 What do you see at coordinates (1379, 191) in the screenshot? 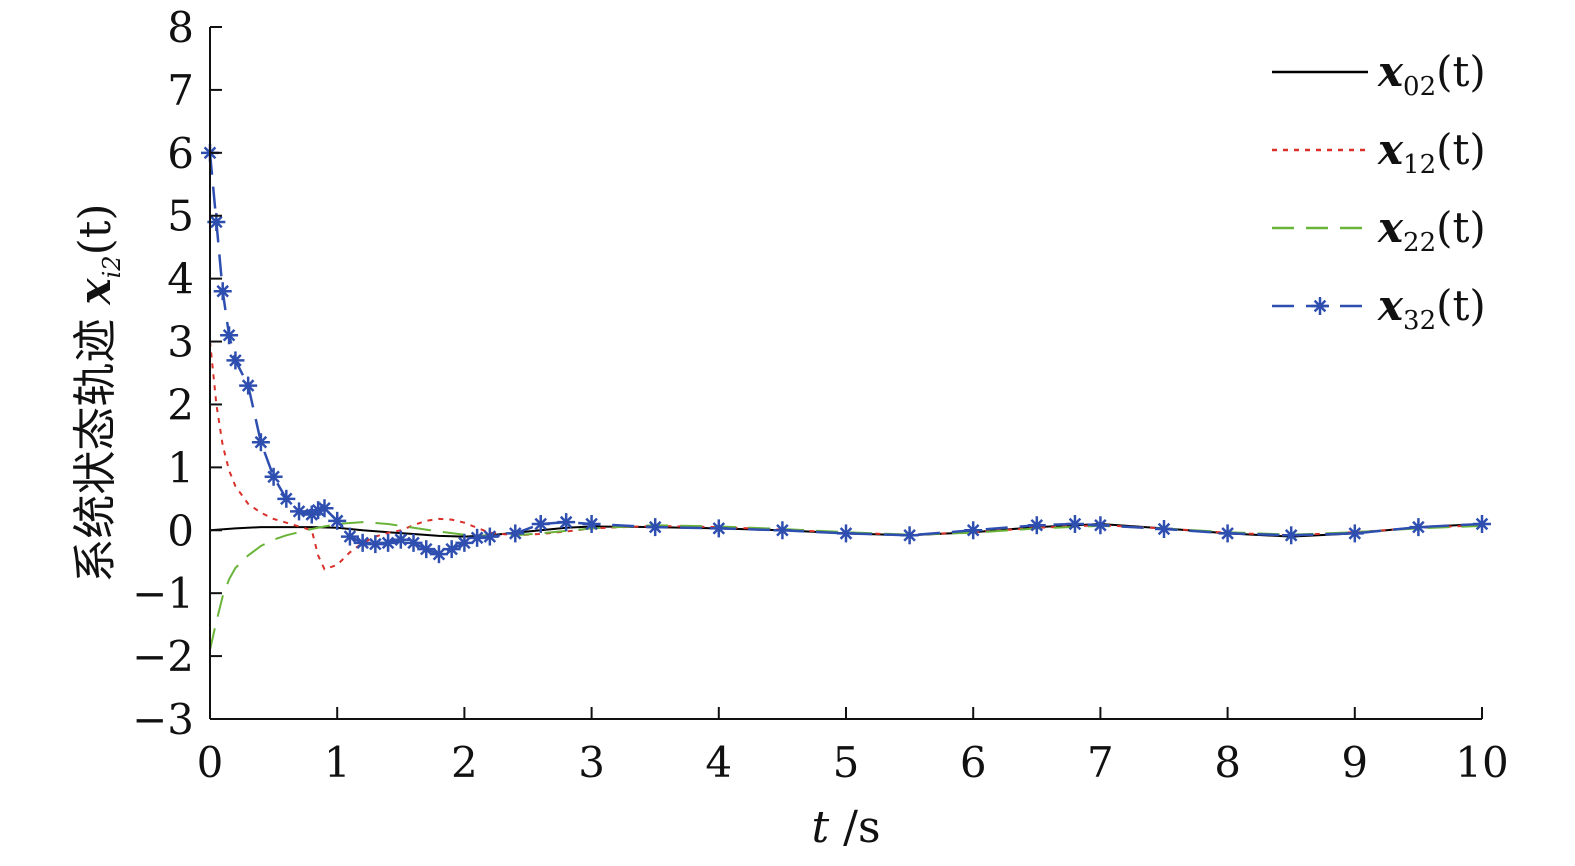
I see `legend: x02(t)x12(t)x22(t)x32(t)` at bounding box center [1379, 191].